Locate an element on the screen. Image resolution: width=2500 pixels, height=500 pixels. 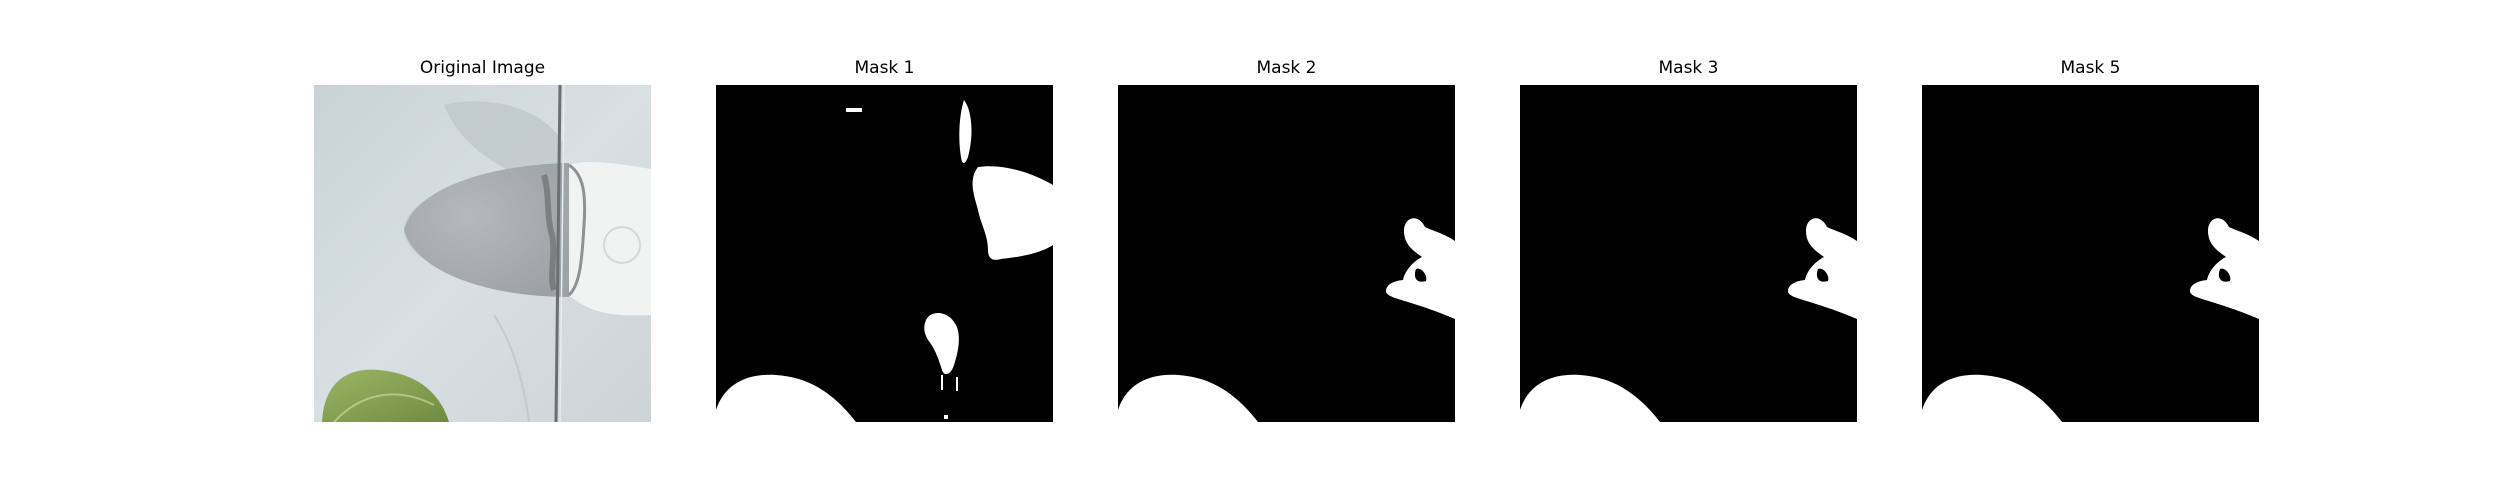
dirt-streak is located at coordinates (549, 232).